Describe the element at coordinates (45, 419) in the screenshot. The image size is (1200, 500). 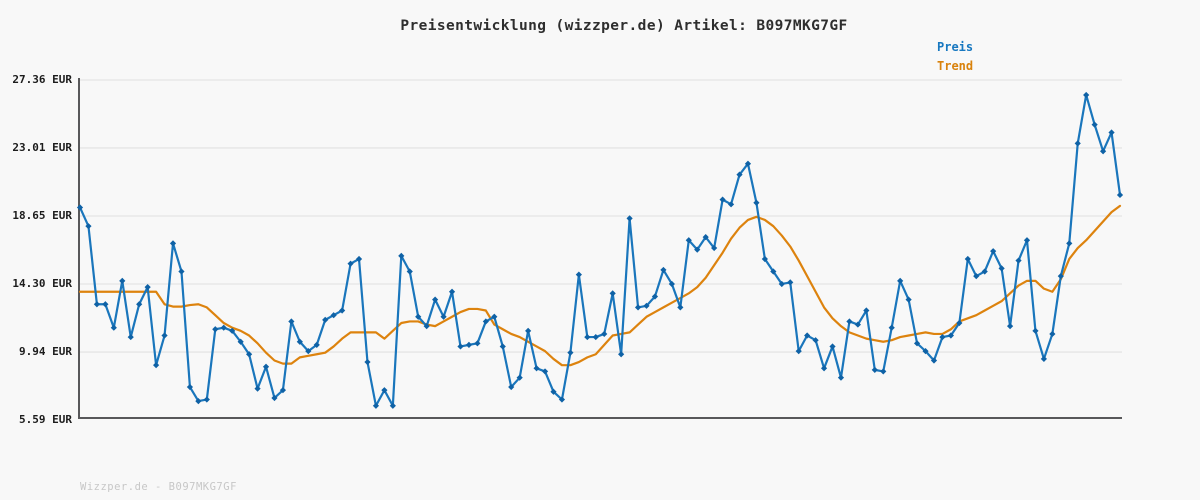
I see `y-axis-tick-label: 5.59 EUR` at that location.